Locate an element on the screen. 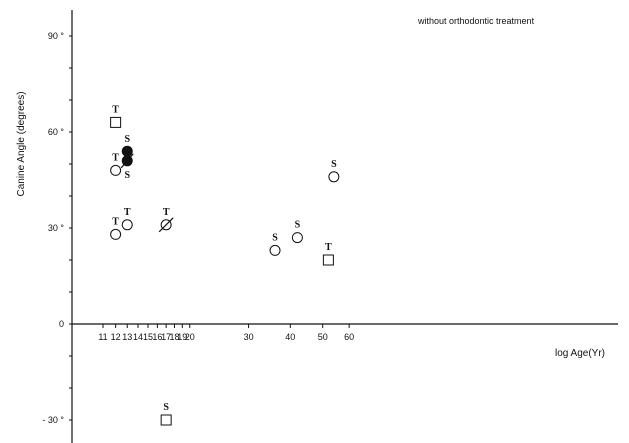 This screenshot has height=443, width=629. y-tick-label: 30 ° is located at coordinates (56, 228).